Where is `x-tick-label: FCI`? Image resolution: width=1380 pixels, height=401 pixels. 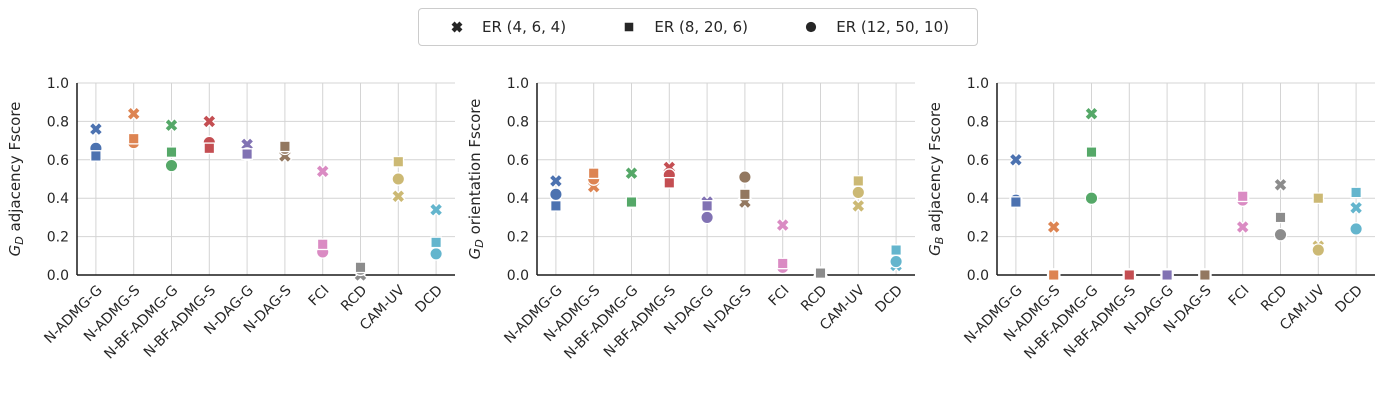 x-tick-label: FCI is located at coordinates (779, 296).